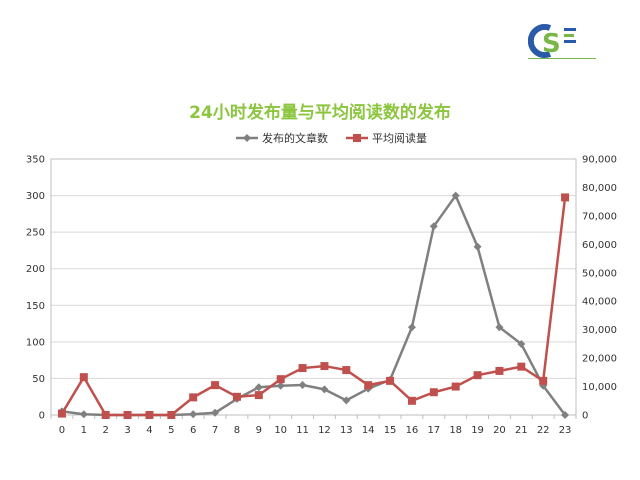 The height and width of the screenshot is (480, 640). What do you see at coordinates (399, 138) in the screenshot?
I see `legend-avg-reads-label: 平均阅读量` at bounding box center [399, 138].